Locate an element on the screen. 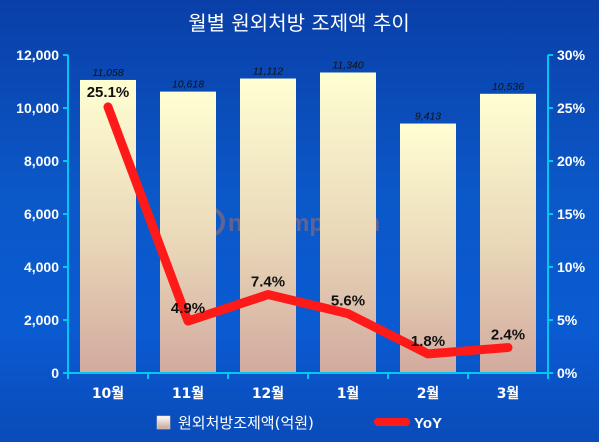 The height and width of the screenshot is (442, 599). yoy-value-label: 5.6% is located at coordinates (348, 301).